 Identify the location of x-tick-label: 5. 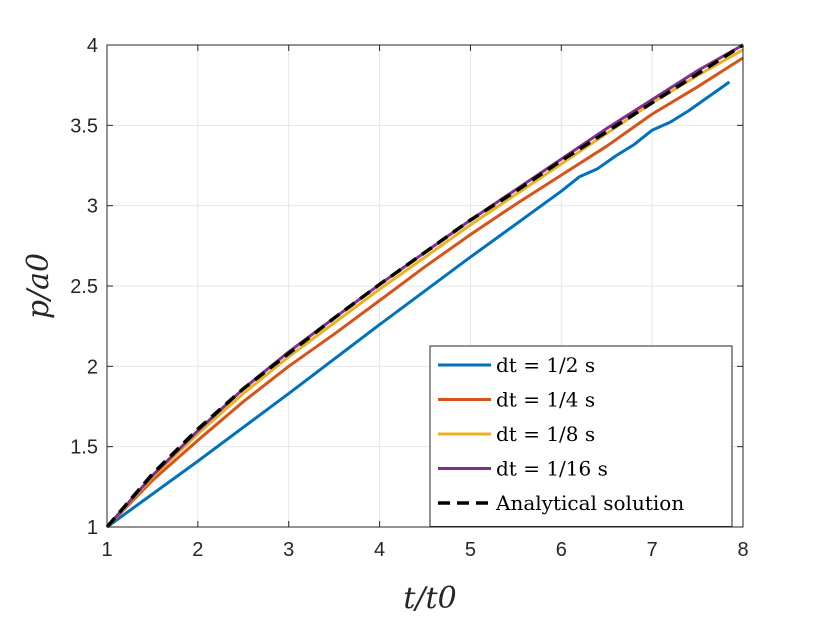
(470, 550).